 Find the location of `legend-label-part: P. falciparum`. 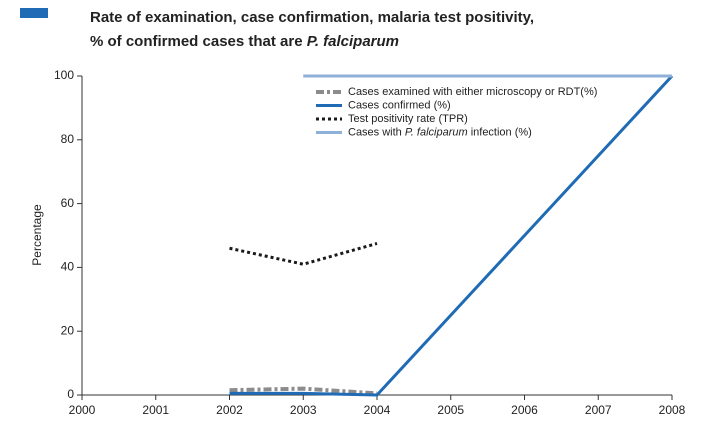

legend-label-part: P. falciparum is located at coordinates (436, 132).